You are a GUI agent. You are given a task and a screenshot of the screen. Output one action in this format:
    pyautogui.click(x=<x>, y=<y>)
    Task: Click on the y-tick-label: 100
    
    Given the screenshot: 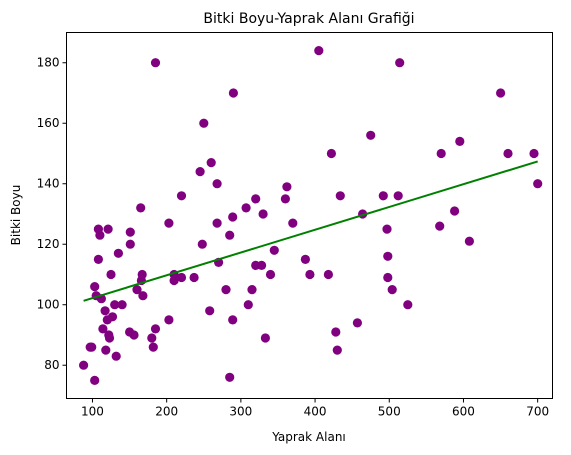 What is the action you would take?
    pyautogui.click(x=48, y=305)
    